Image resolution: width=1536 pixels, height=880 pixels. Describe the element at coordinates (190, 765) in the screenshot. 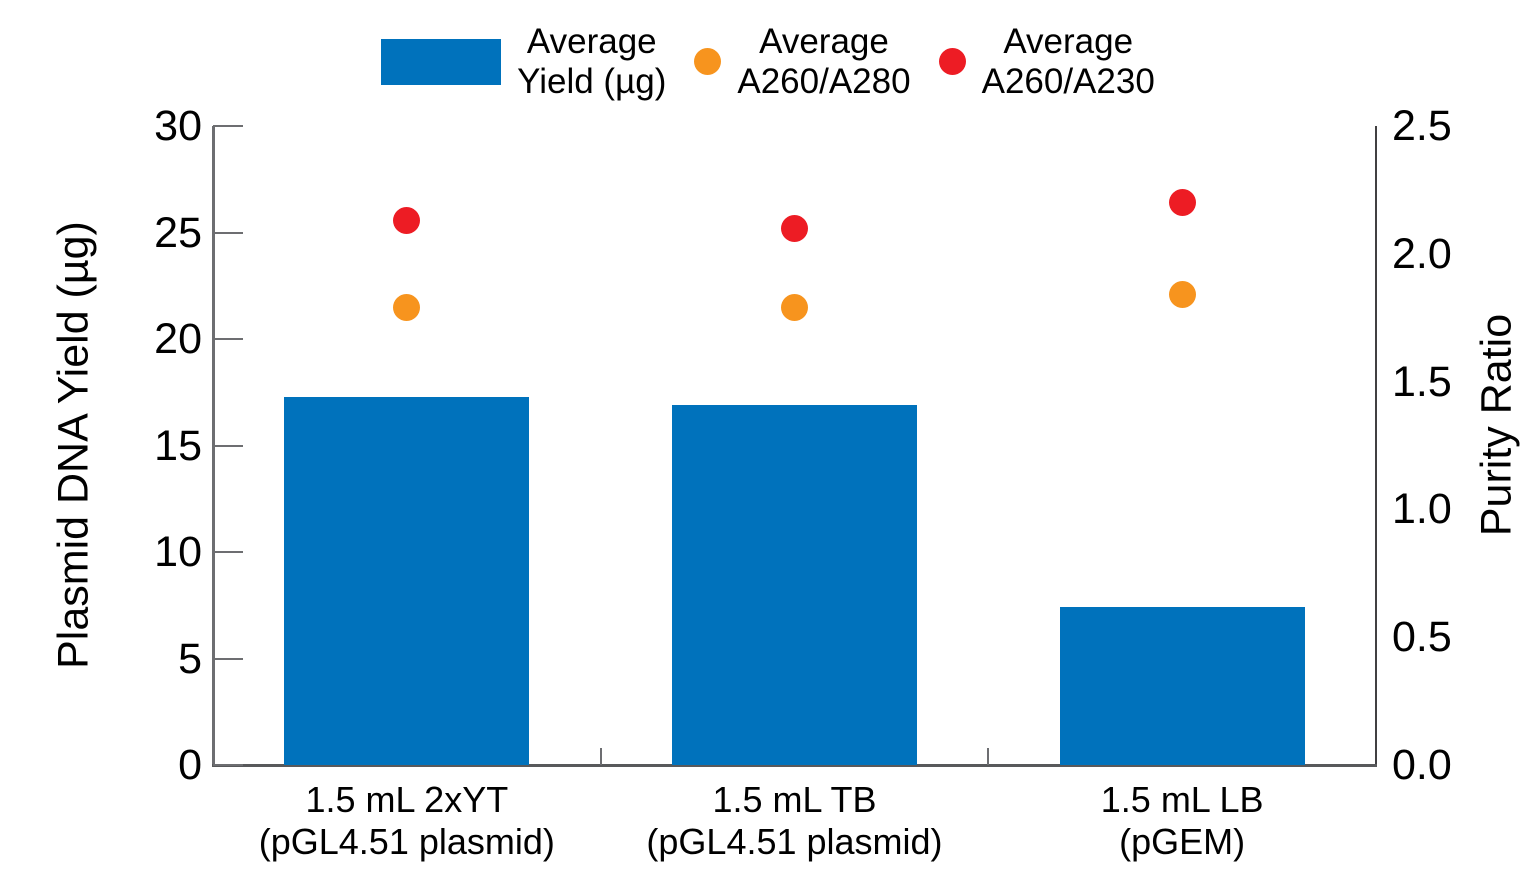

I see `y-axis-tick-label: 0` at that location.